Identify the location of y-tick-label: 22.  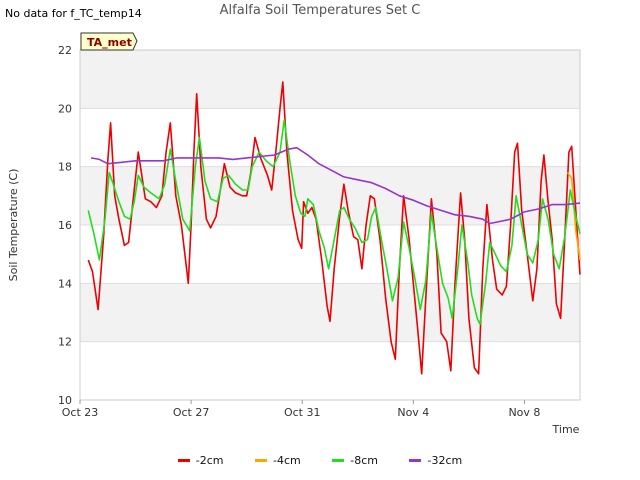
(65, 50).